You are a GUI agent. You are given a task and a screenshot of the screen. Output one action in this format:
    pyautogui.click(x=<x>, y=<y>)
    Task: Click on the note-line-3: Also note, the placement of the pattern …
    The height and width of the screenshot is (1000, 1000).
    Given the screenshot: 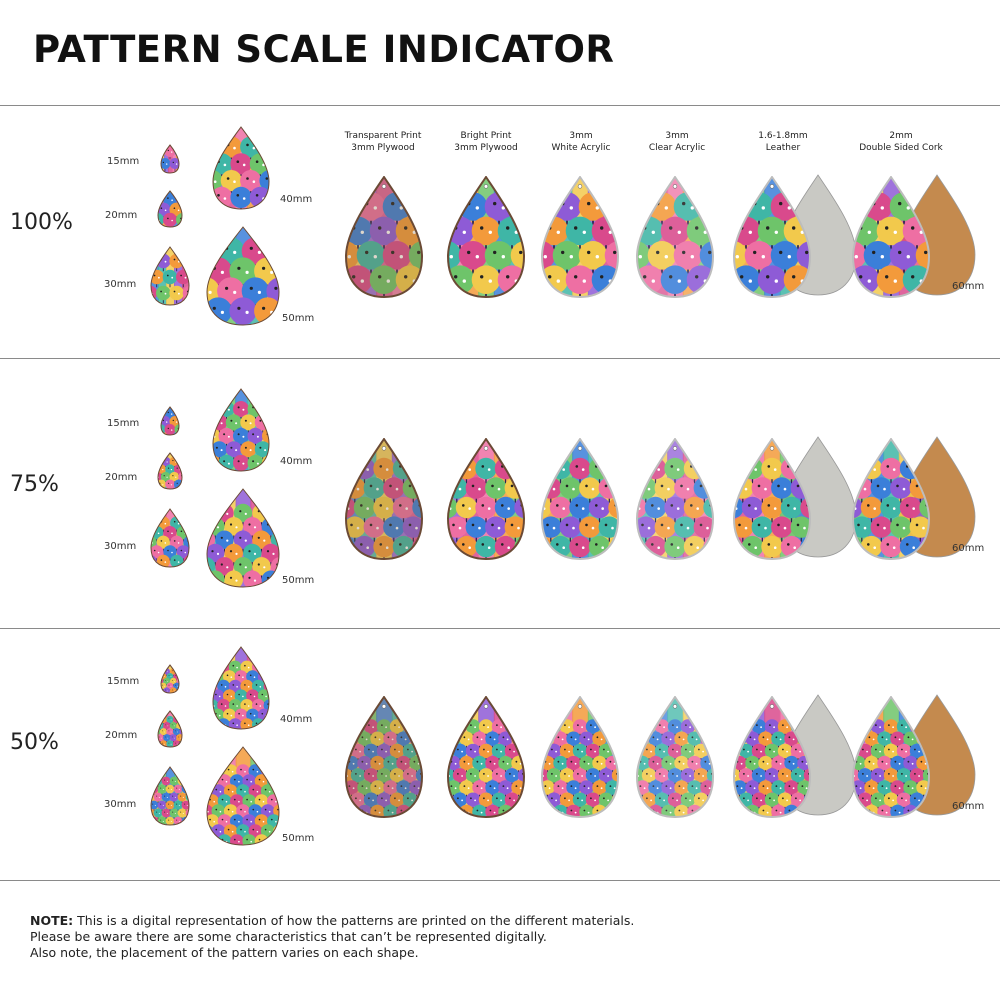 What is the action you would take?
    pyautogui.click(x=224, y=952)
    